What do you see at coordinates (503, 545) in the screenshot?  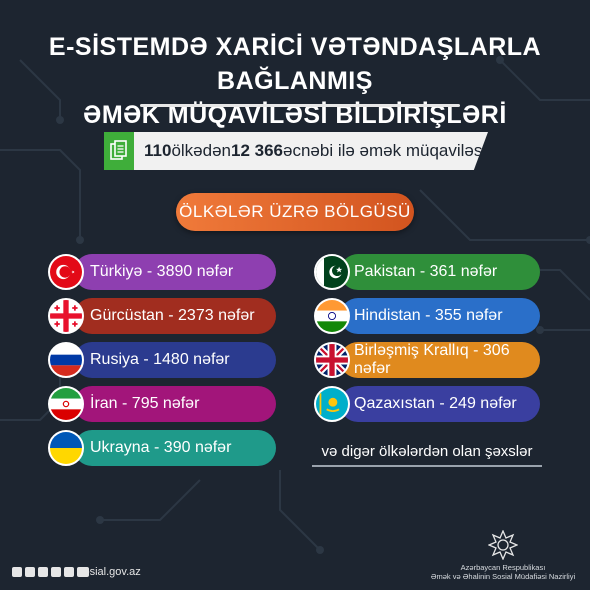 I see `ministry-logo-icon` at bounding box center [503, 545].